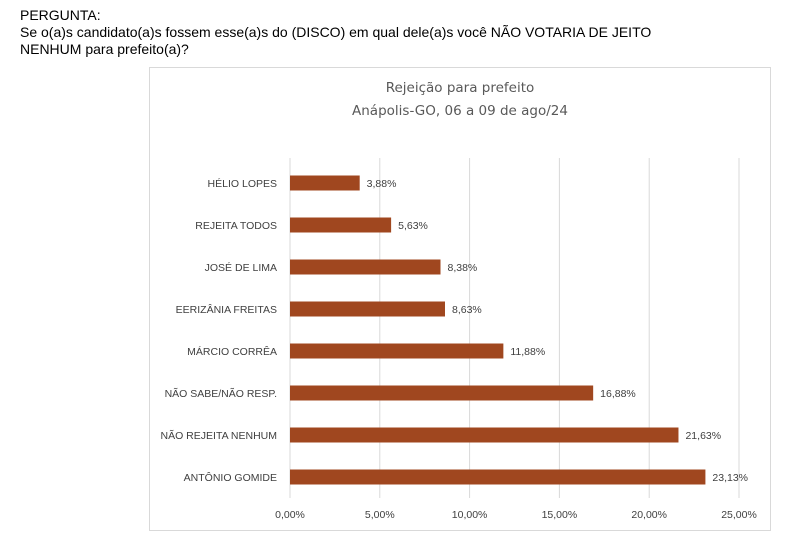 The width and height of the screenshot is (800, 548). I want to click on chart-subtitle: Anápolis-GO, 06 a 09 de ago/24, so click(460, 111).